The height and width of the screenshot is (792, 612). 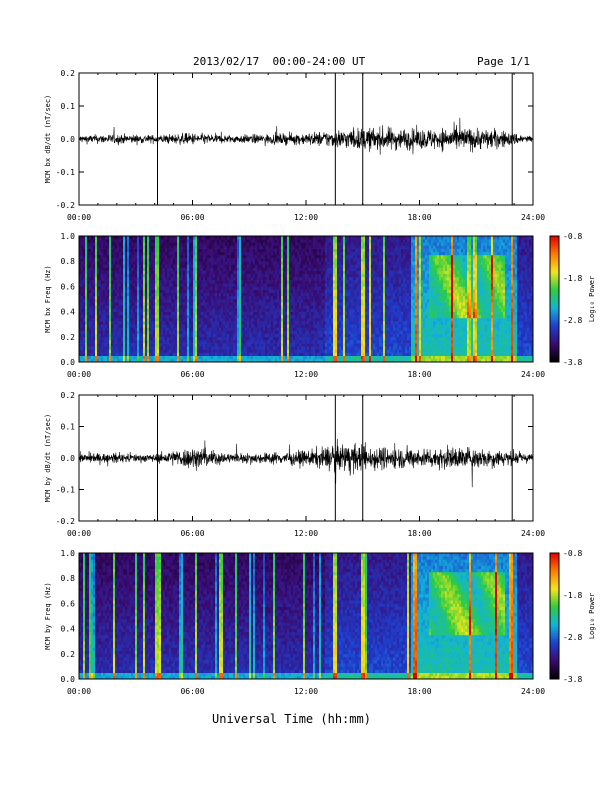 What do you see at coordinates (48, 298) in the screenshot?
I see `y-axis-label: MCM bx Freq (Hz)` at bounding box center [48, 298].